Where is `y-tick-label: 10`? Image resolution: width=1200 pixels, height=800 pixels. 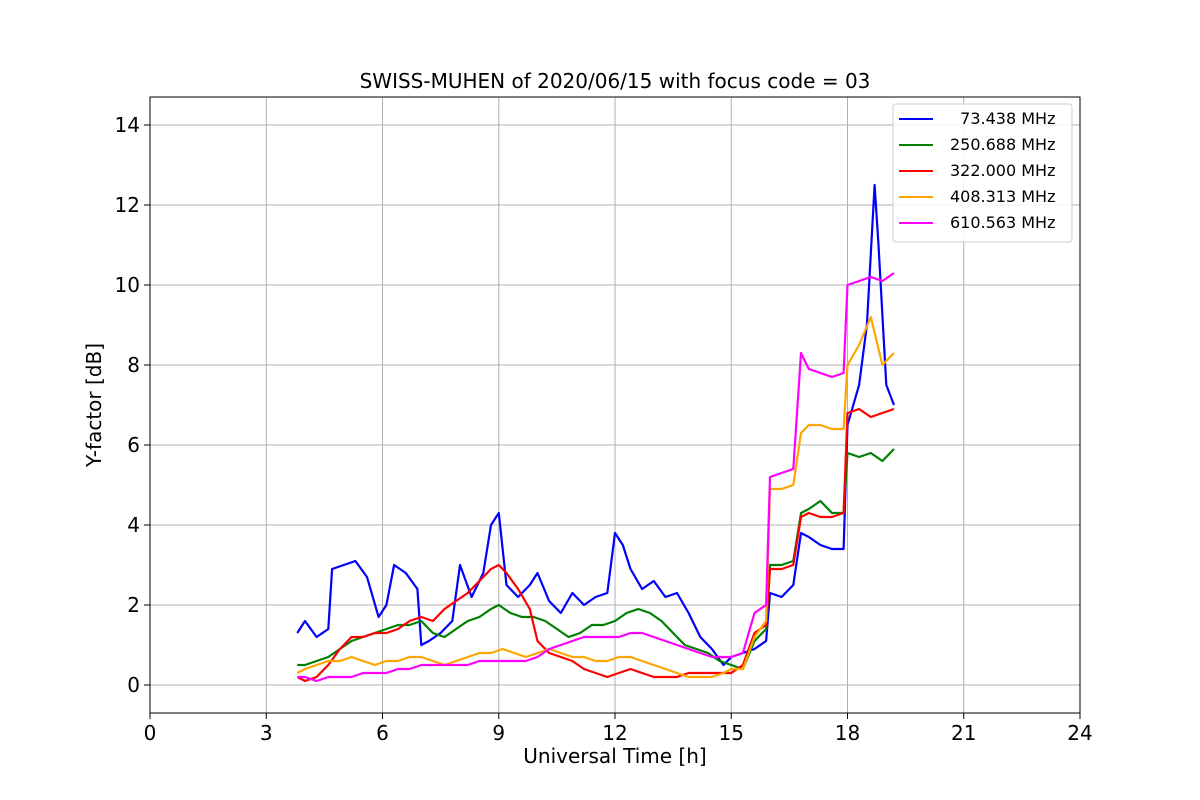
y-tick-label: 10 is located at coordinates (127, 285).